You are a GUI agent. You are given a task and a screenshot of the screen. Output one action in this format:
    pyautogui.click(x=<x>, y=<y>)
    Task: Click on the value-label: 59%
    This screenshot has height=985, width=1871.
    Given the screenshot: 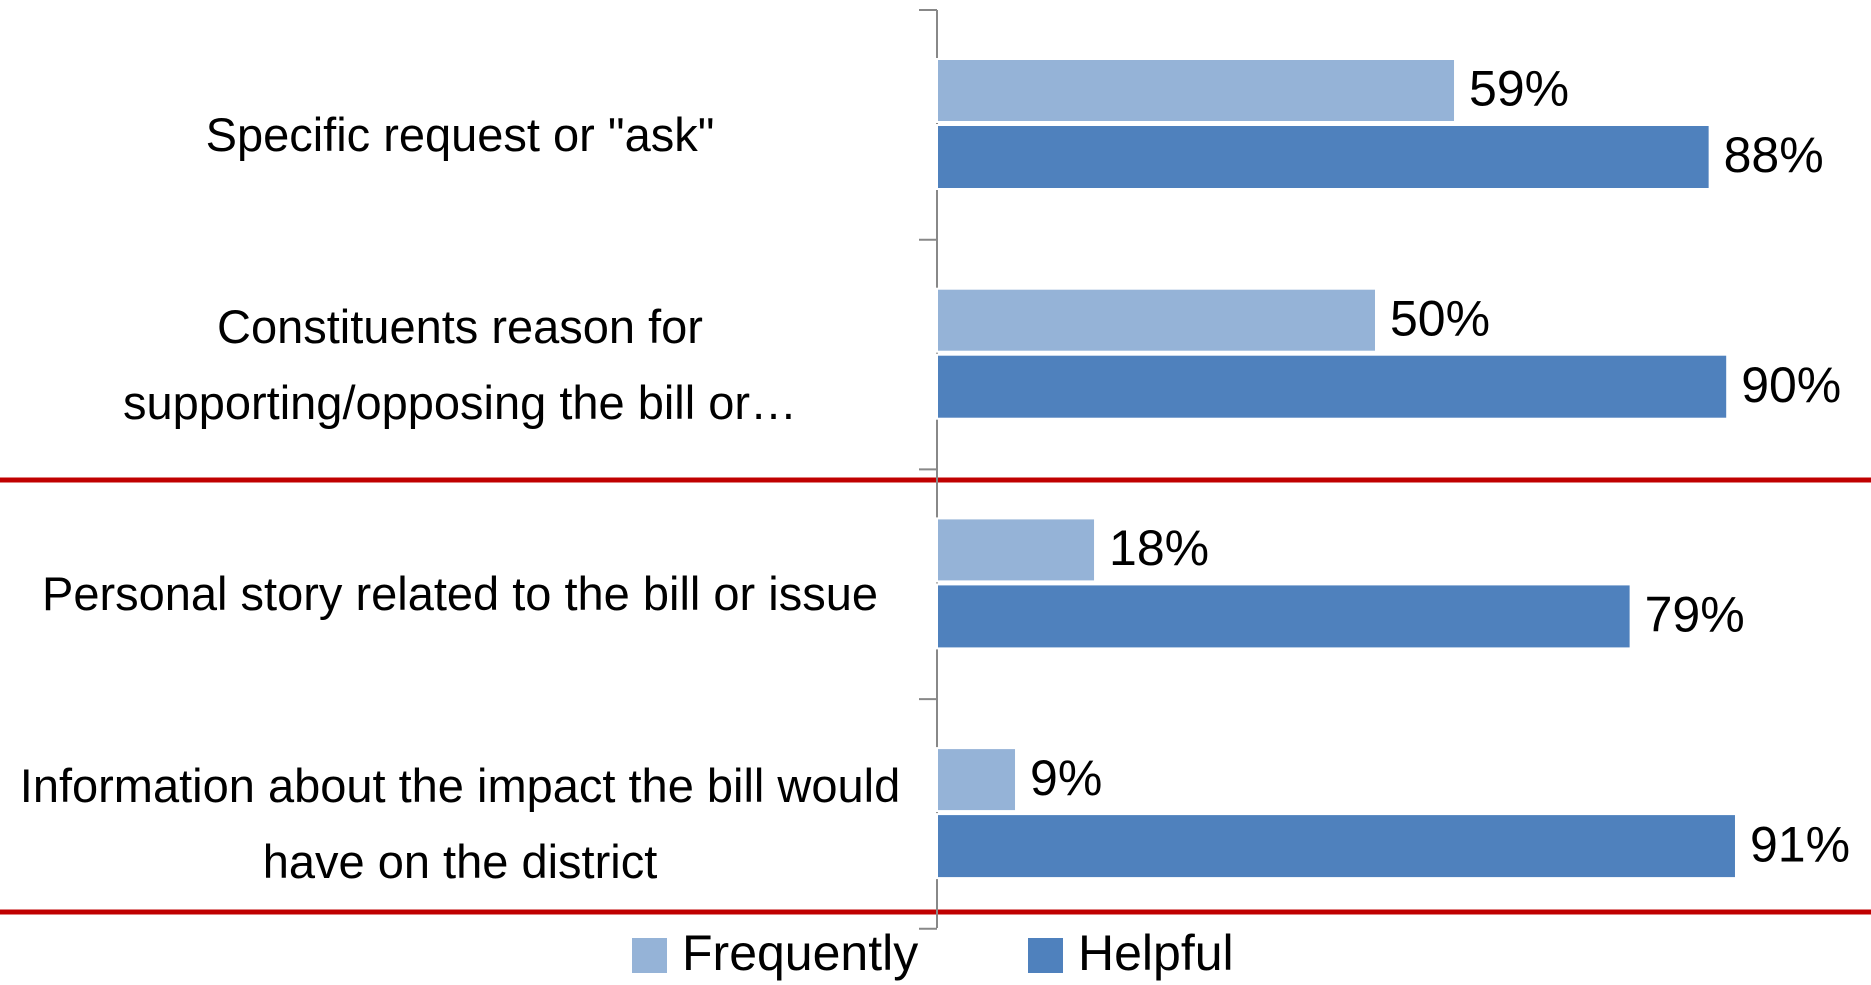 What is the action you would take?
    pyautogui.click(x=1519, y=89)
    